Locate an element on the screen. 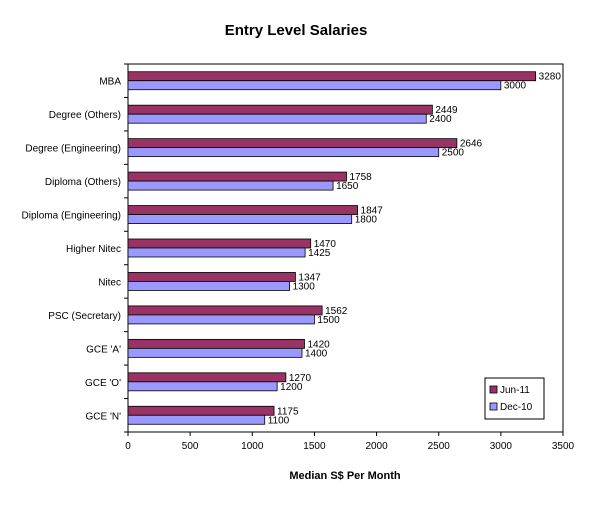 This screenshot has width=593, height=508. category-label: MBA is located at coordinates (110, 82).